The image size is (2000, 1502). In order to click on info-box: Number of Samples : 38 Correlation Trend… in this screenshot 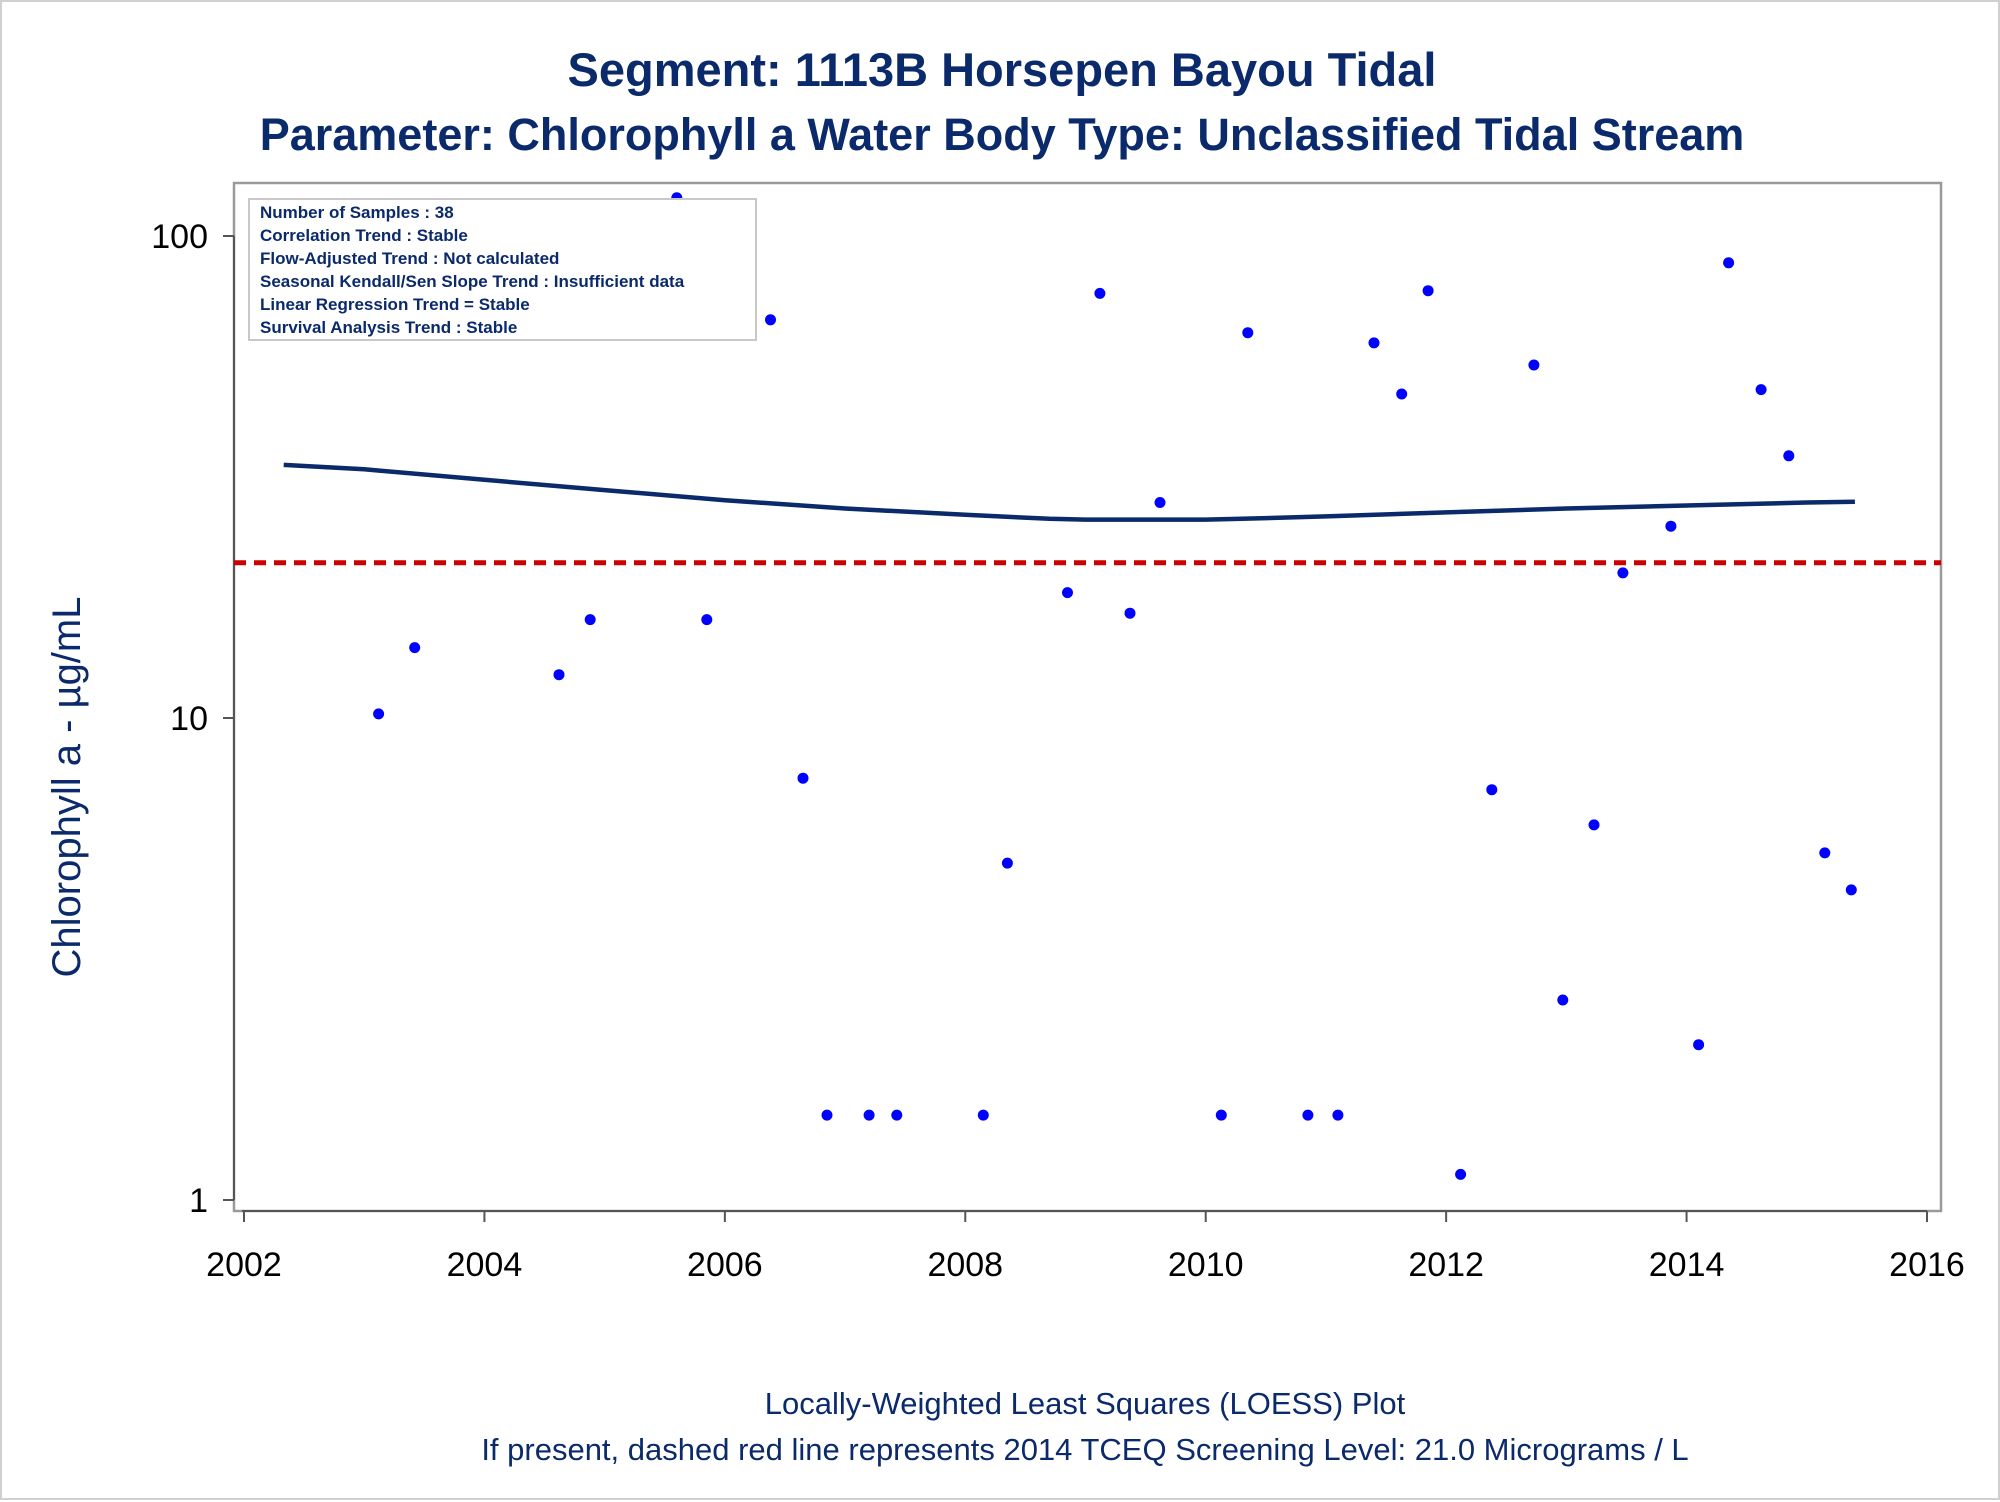, I will do `click(502, 269)`.